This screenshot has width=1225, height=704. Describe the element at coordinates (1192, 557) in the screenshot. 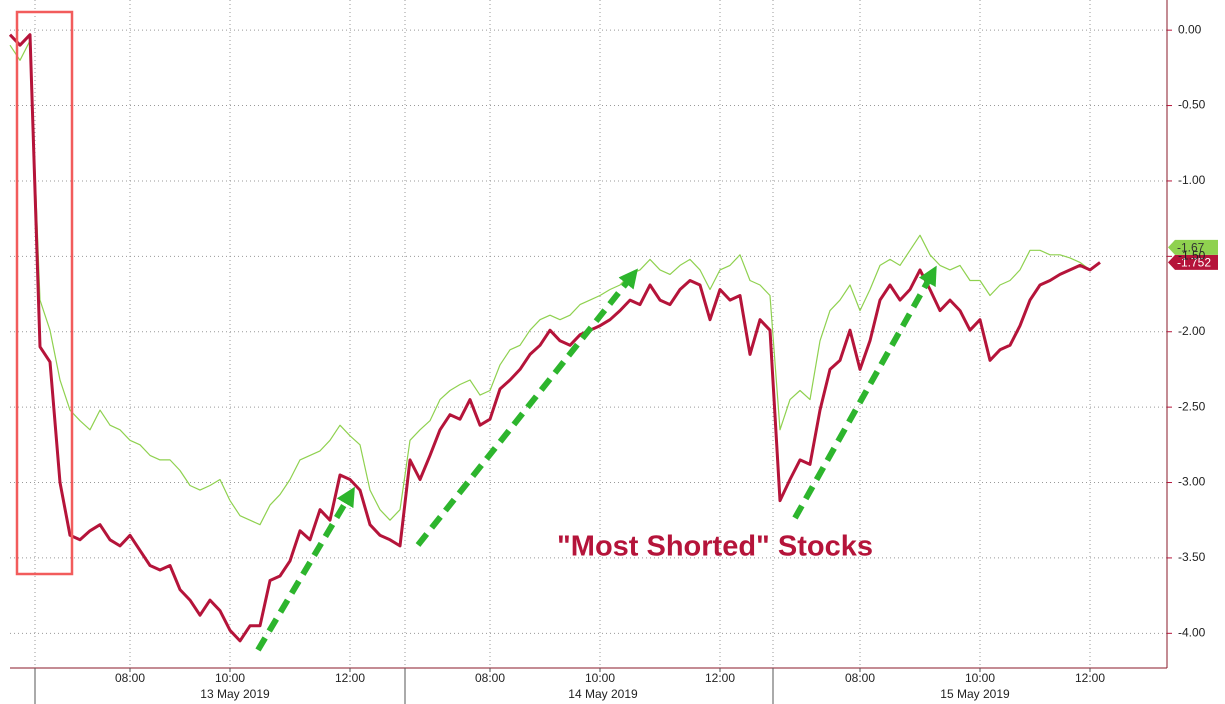

I see `y-tick-label: -3.50` at that location.